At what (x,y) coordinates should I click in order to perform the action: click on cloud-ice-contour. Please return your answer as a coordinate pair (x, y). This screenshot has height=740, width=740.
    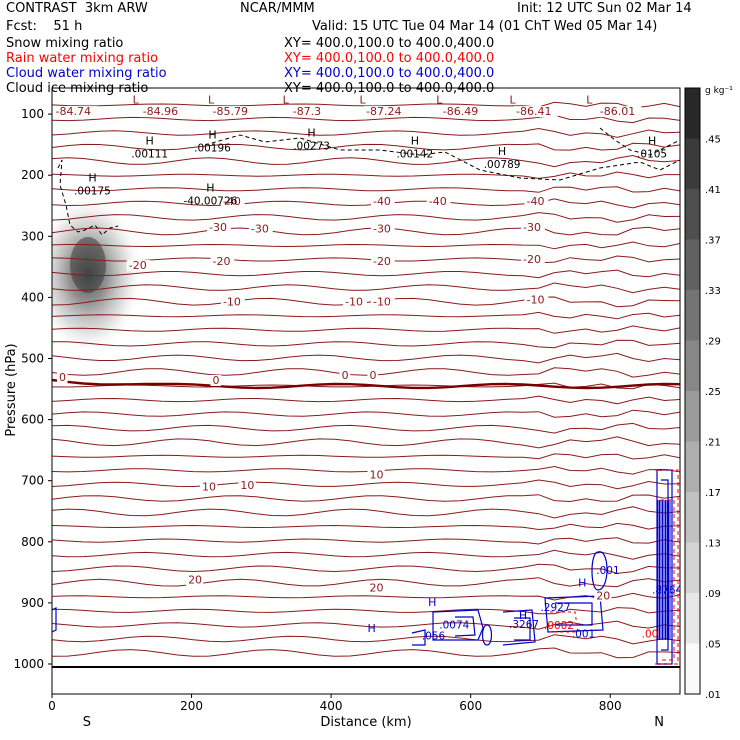
    Looking at the image, I should click on (639, 141).